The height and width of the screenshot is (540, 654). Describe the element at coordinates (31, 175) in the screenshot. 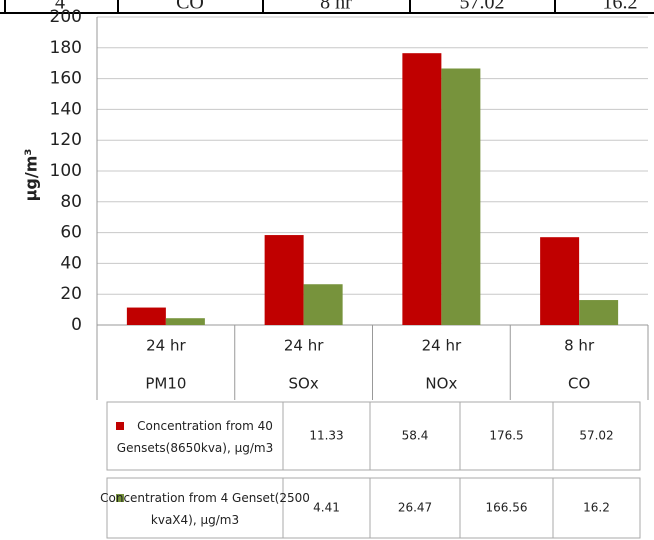

I see `y-axis-label: µg/m³` at that location.